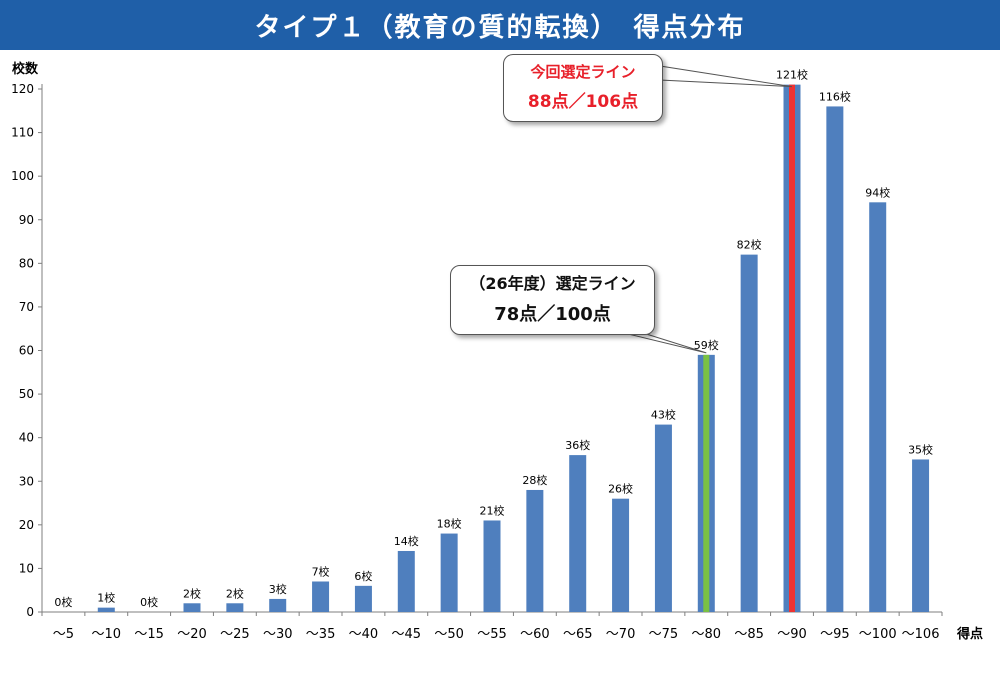  Describe the element at coordinates (407, 634) in the screenshot. I see `x-tick-label: ～45` at that location.